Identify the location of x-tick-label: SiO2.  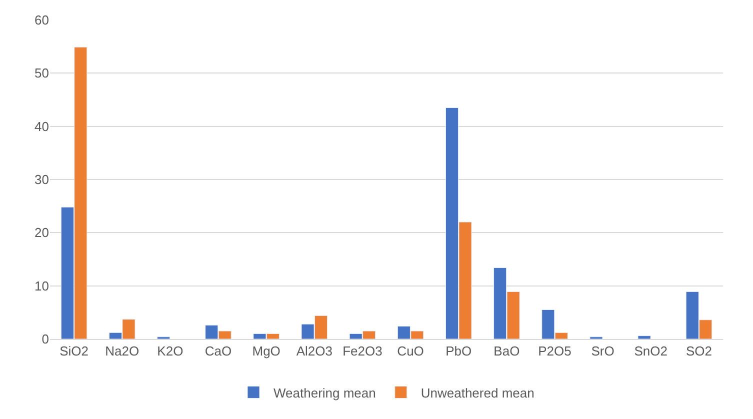
(74, 351).